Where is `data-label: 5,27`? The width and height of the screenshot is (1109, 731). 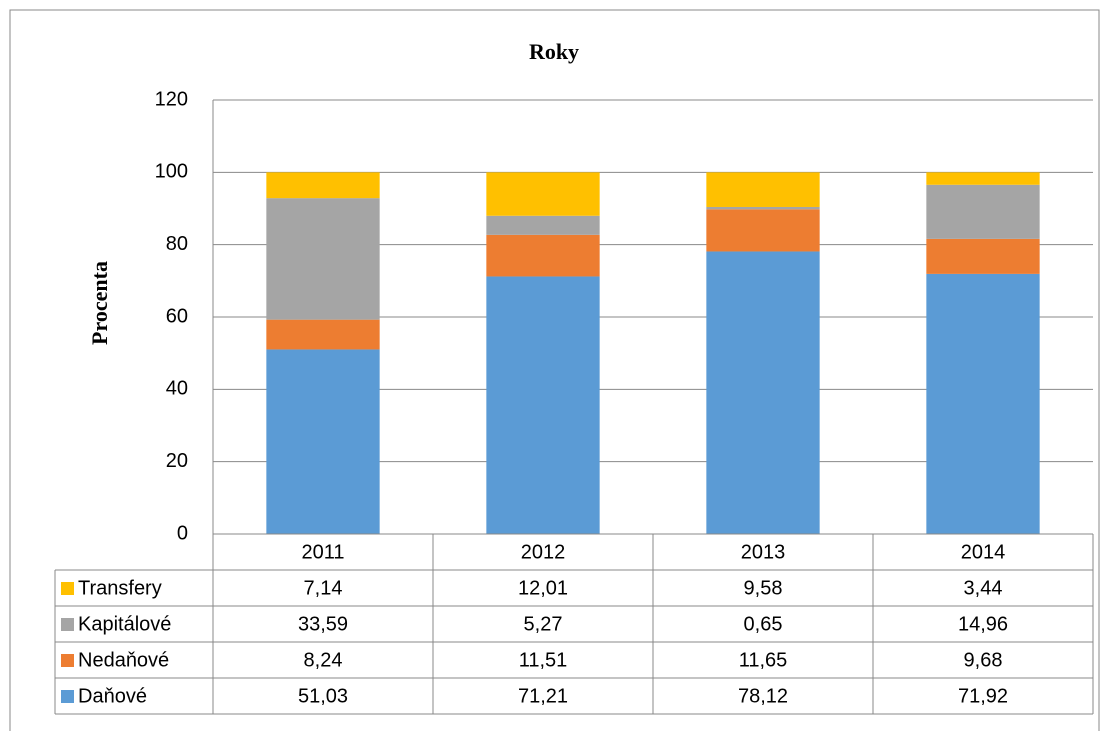
data-label: 5,27 is located at coordinates (543, 624).